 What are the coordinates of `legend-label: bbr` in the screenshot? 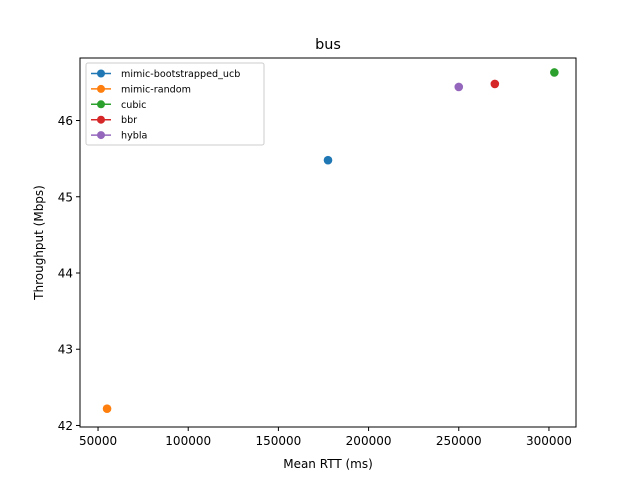 It's located at (129, 120).